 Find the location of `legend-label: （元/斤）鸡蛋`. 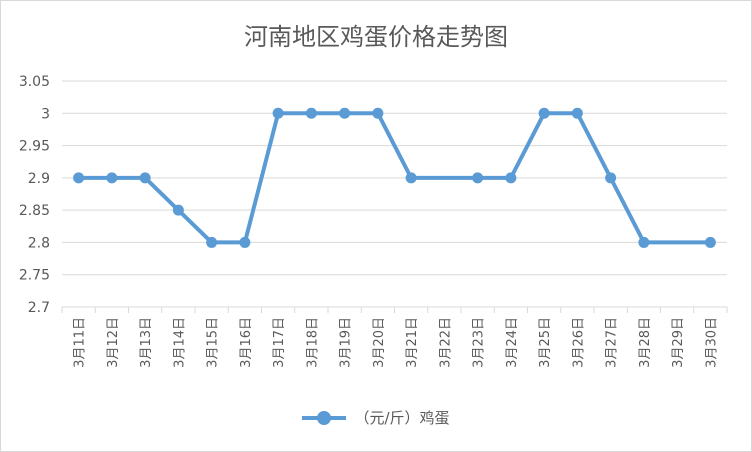

legend-label: （元/斤）鸡蛋 is located at coordinates (402, 418).